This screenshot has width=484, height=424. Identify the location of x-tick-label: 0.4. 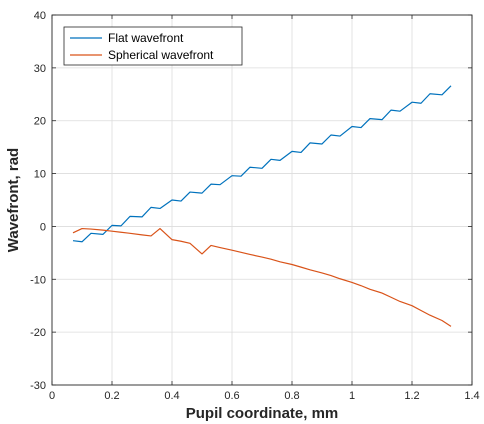
(171, 396).